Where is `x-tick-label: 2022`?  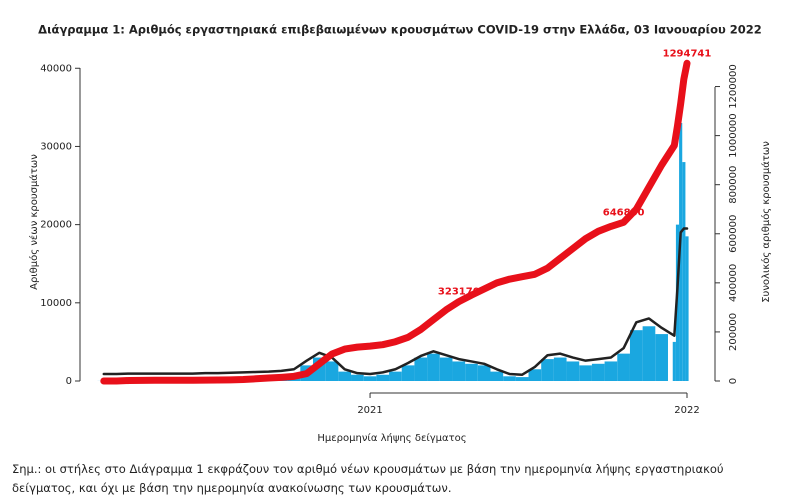
x-tick-label: 2022 is located at coordinates (686, 410).